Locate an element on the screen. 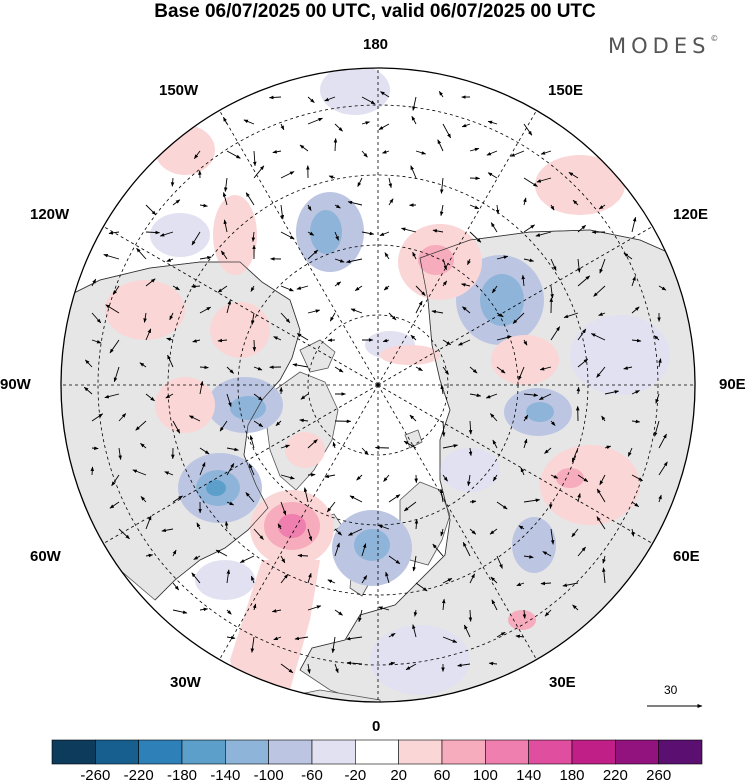 The width and height of the screenshot is (750, 784). anomaly-low-north-atlantic-core is located at coordinates (372, 545).